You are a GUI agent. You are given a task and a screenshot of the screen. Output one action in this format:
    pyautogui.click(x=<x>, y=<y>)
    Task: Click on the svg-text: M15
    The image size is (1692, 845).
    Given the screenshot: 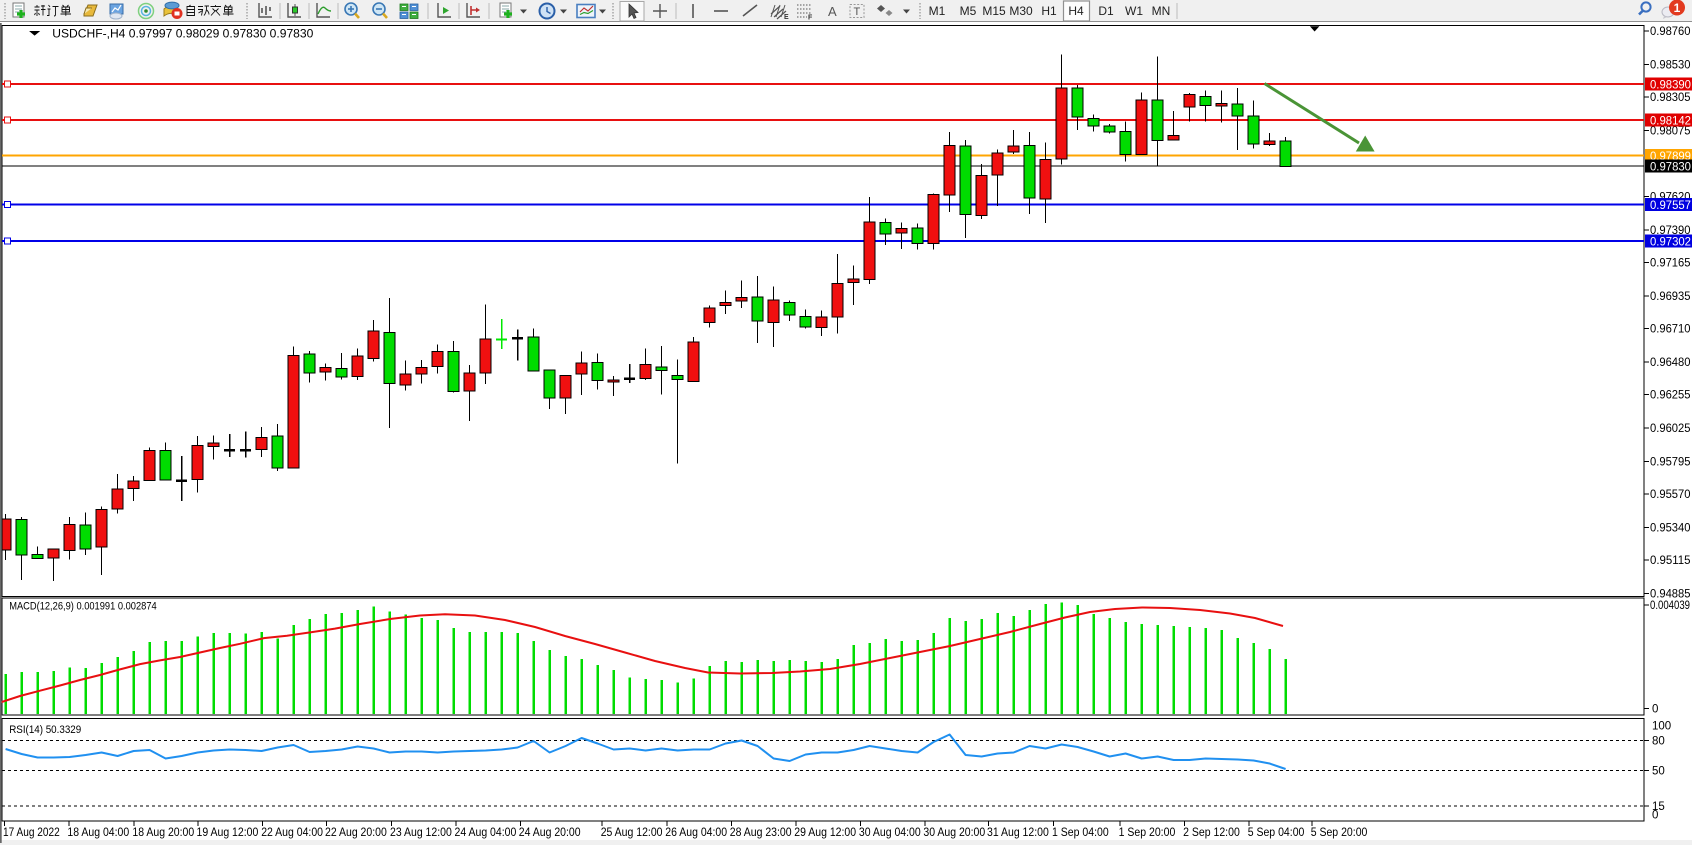 What is the action you would take?
    pyautogui.click(x=994, y=11)
    